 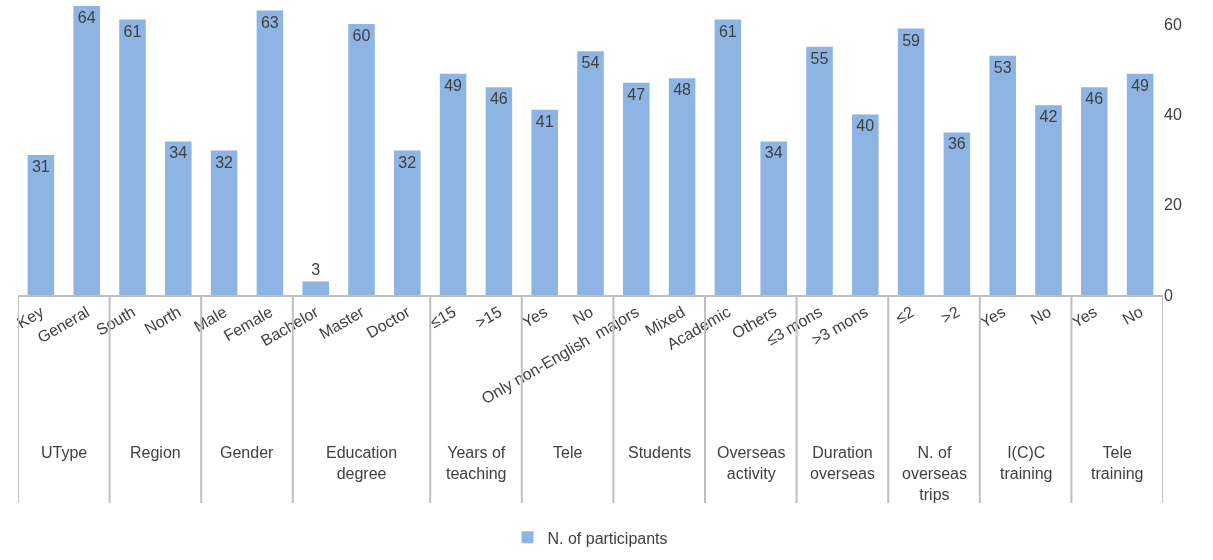 What do you see at coordinates (568, 452) in the screenshot?
I see `text: Tele` at bounding box center [568, 452].